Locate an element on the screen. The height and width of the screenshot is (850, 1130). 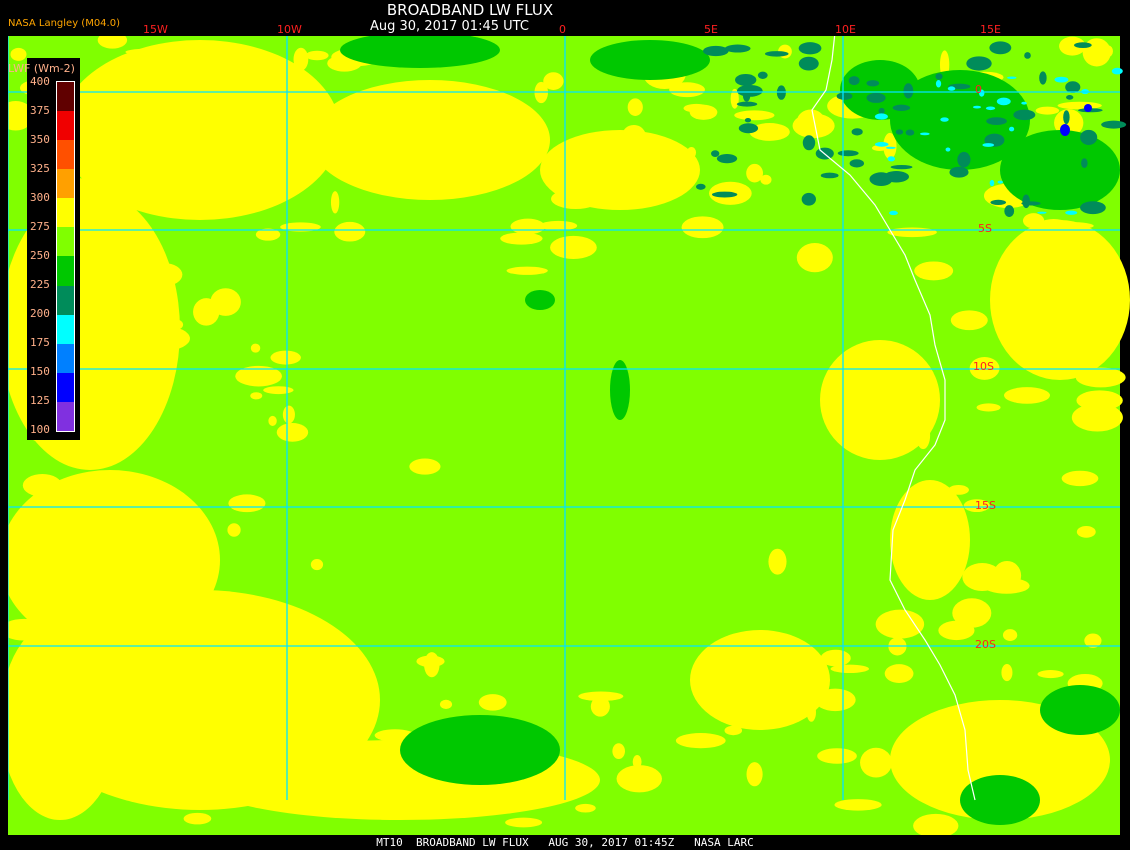
legend-tick: 150 is located at coordinates (40, 371).